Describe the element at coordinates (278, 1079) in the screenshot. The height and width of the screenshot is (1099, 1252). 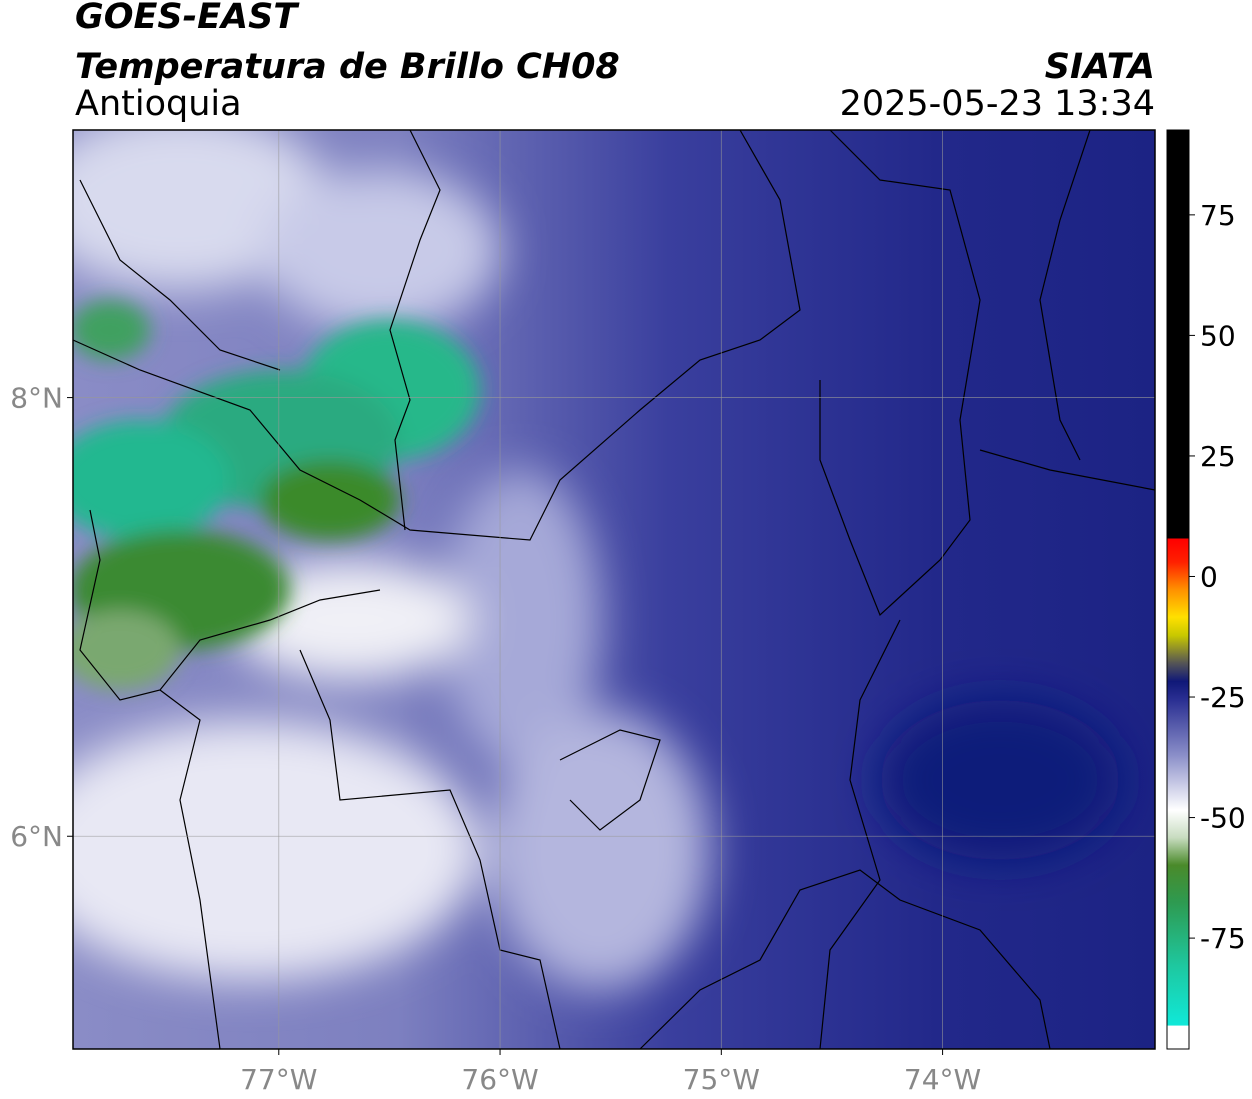
I see `x-tick-label: 77°W` at that location.